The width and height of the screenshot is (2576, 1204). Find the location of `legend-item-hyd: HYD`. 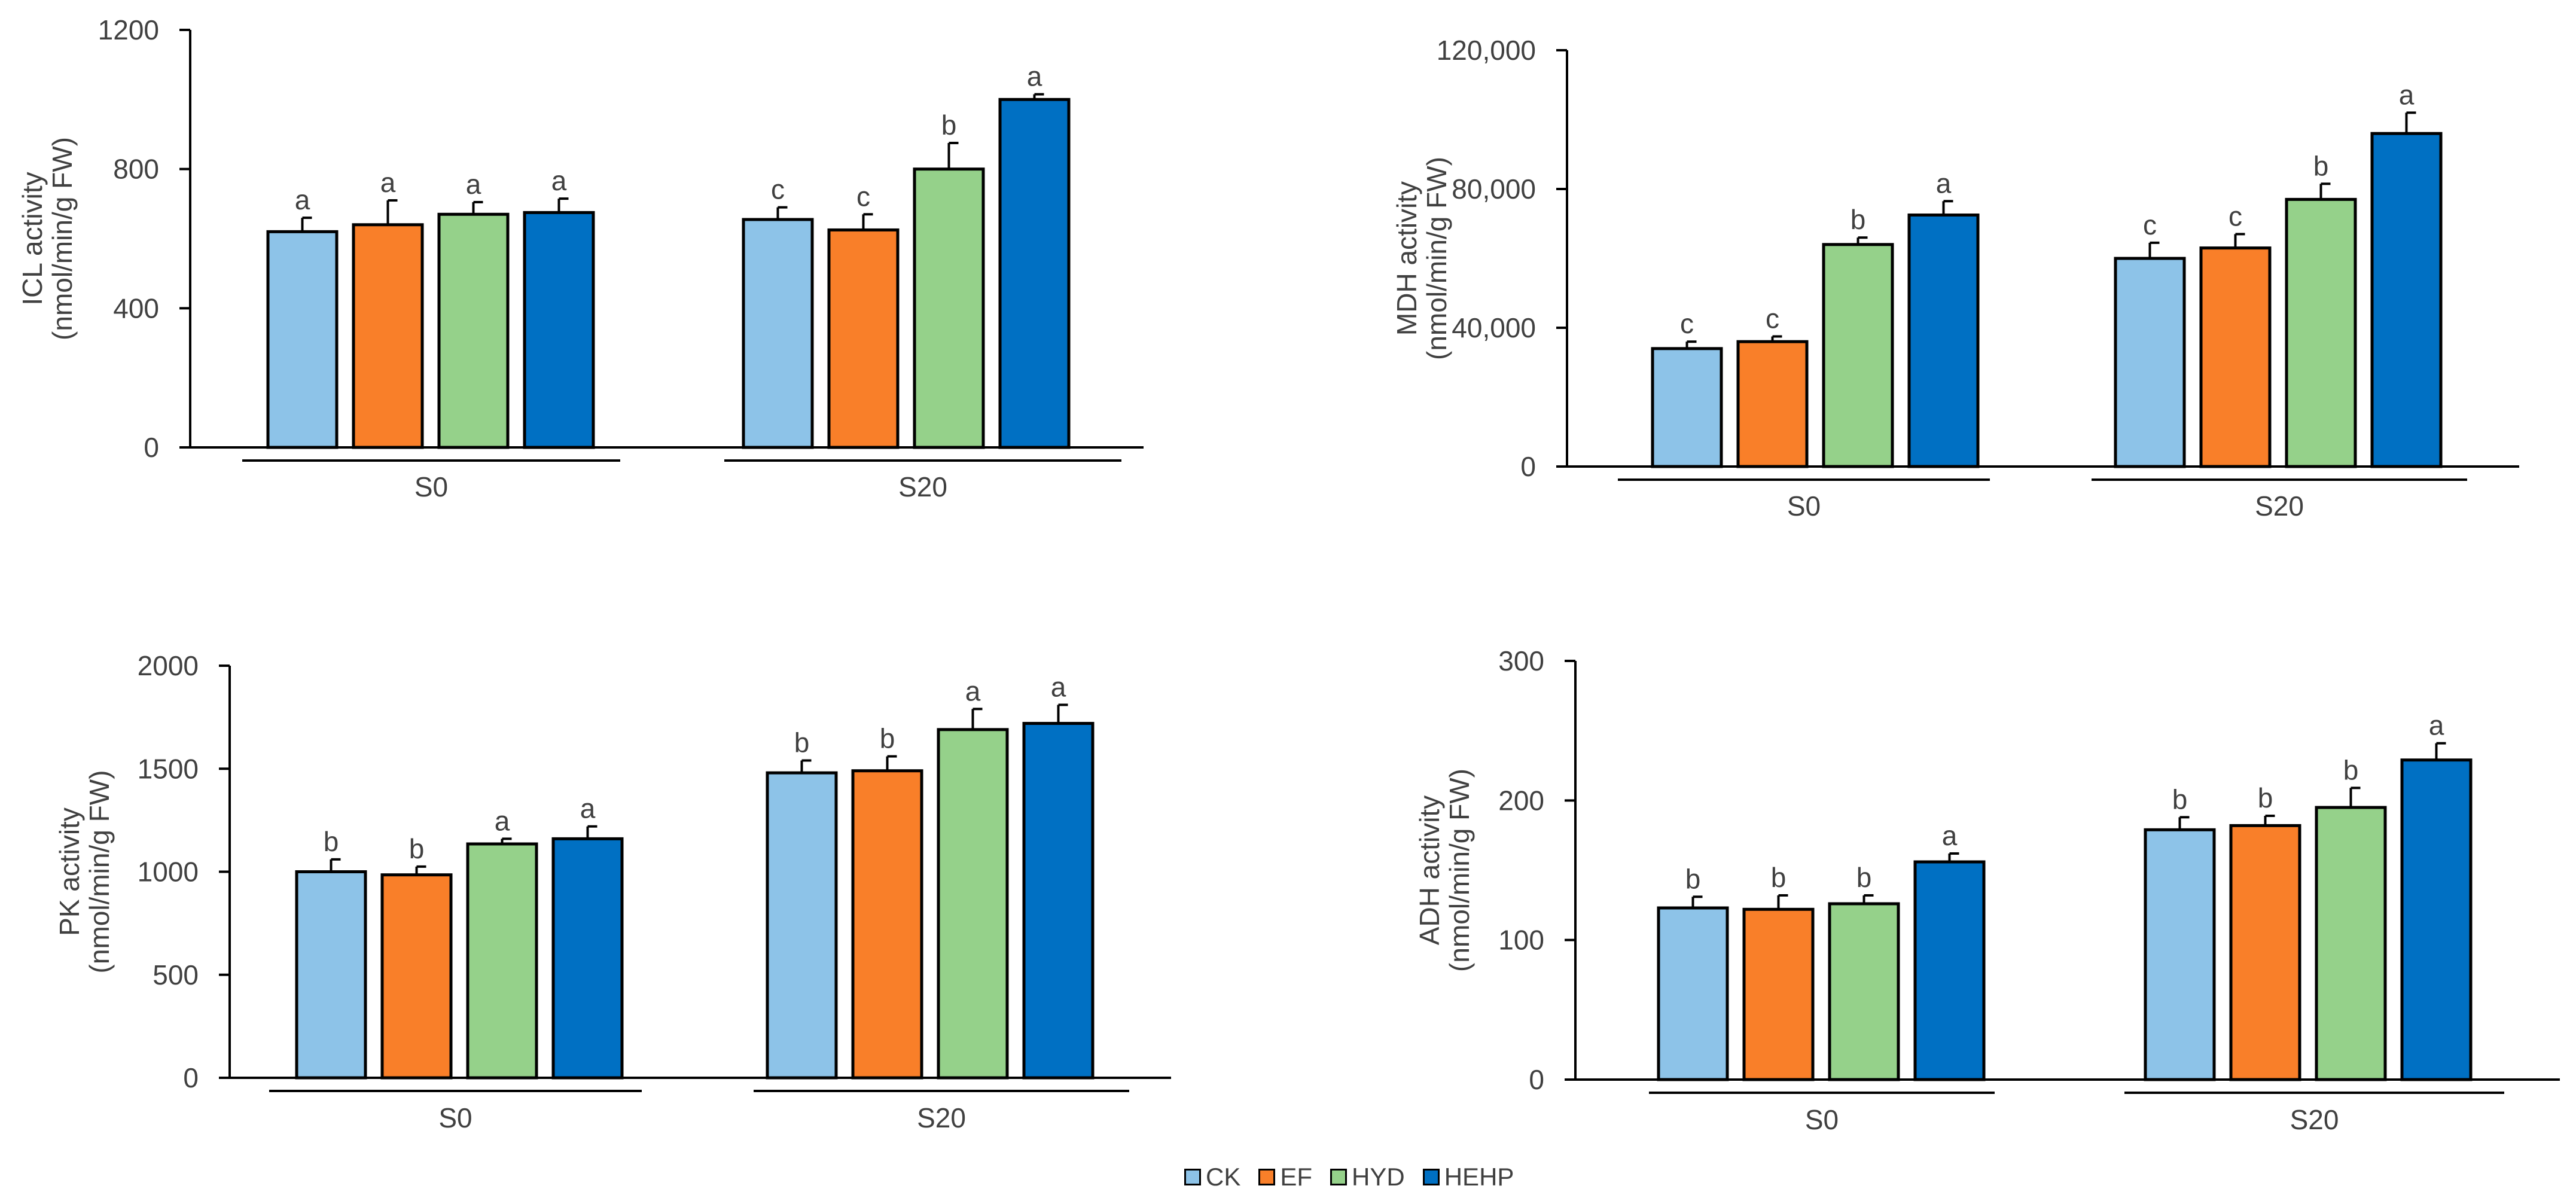

legend-item-hyd: HYD is located at coordinates (1367, 1177).